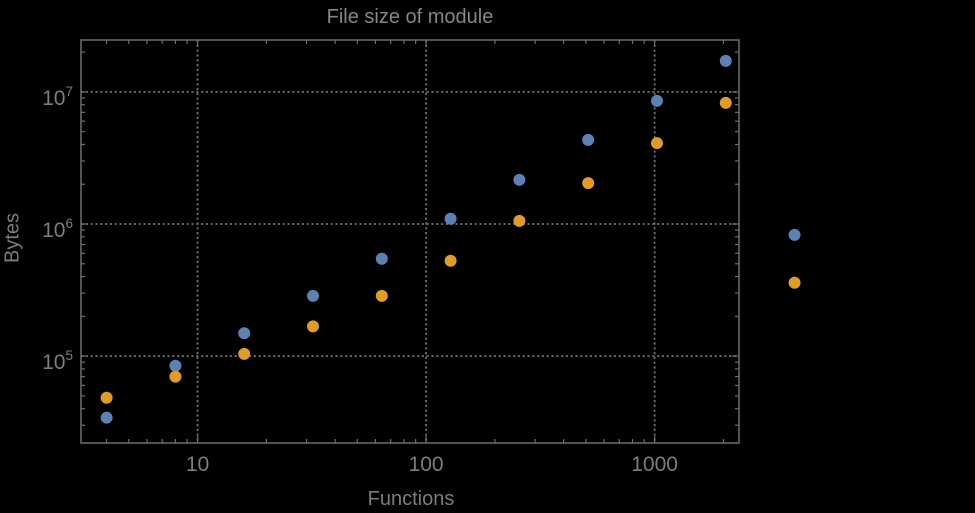 This screenshot has height=513, width=975. Describe the element at coordinates (57, 361) in the screenshot. I see `y-tick-label: 10⁵` at that location.